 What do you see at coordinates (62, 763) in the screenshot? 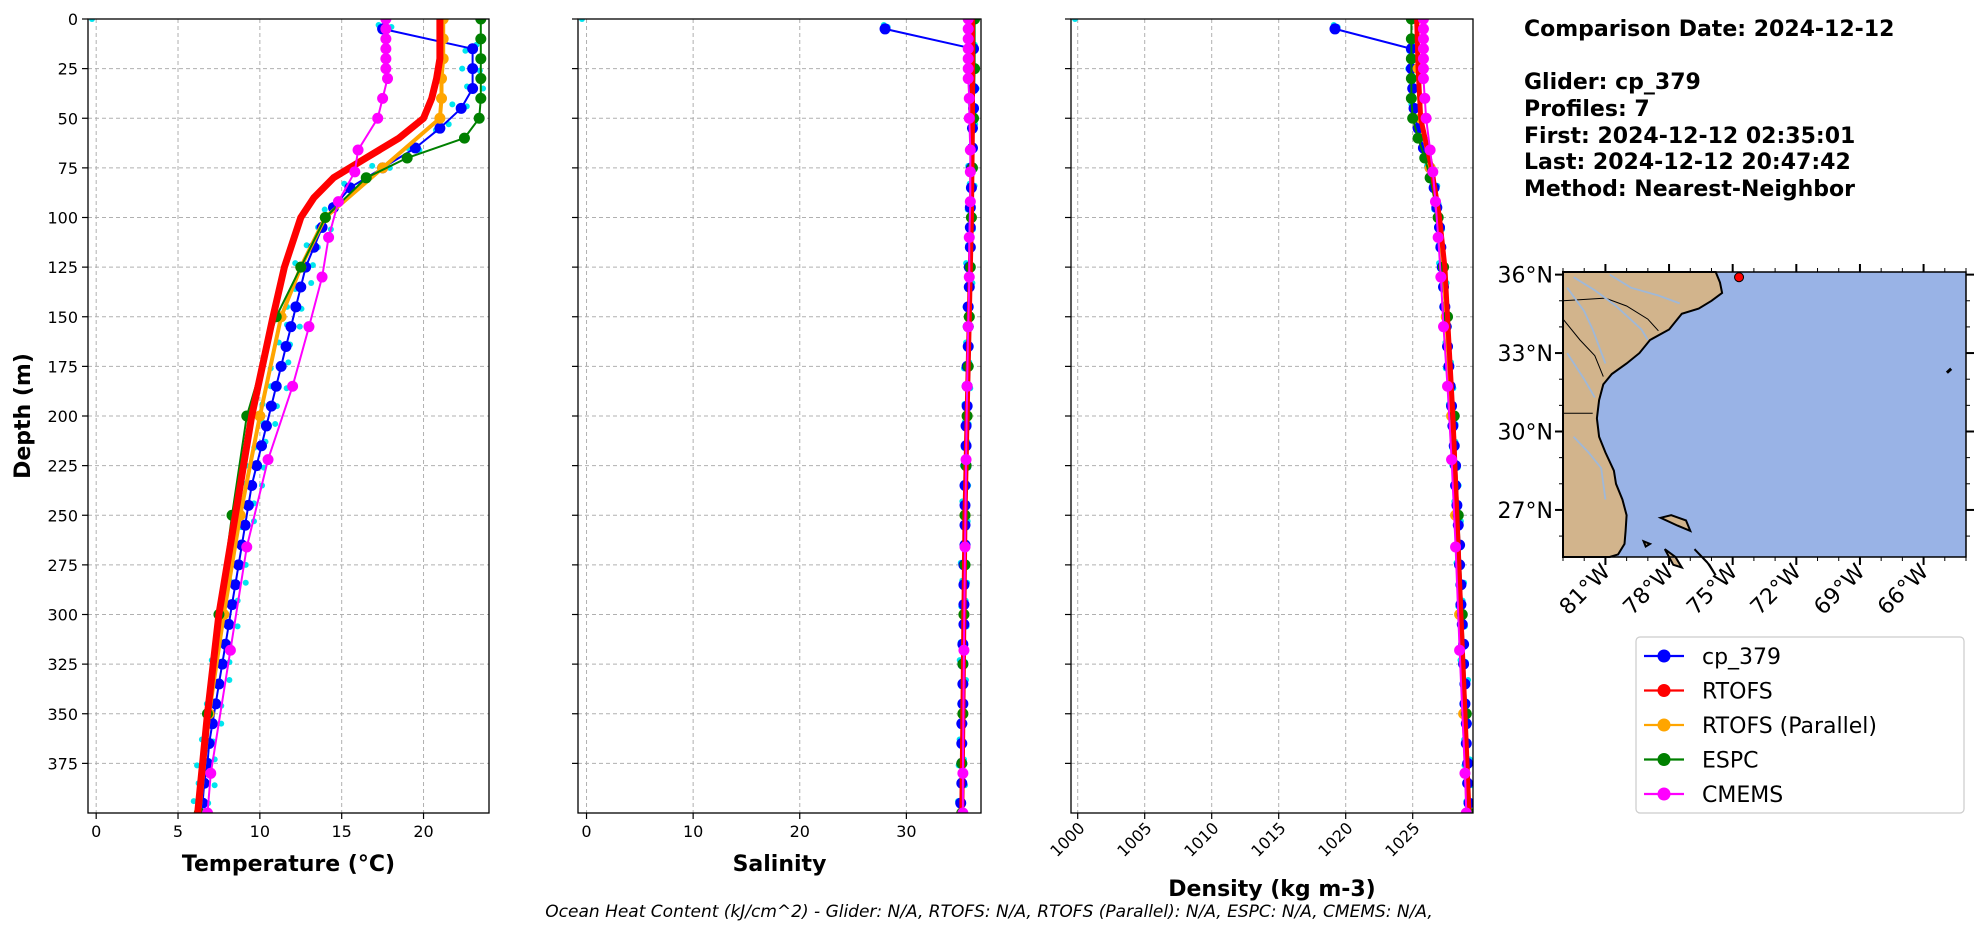
I see `y-tick-label: 375` at bounding box center [62, 763].